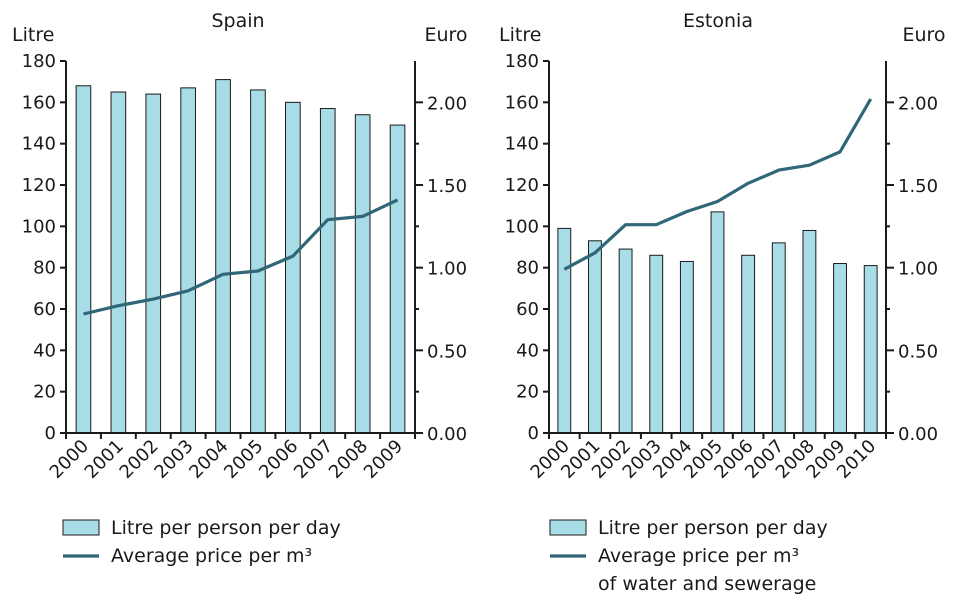  What do you see at coordinates (870, 349) in the screenshot?
I see `estonia-bar-2010` at bounding box center [870, 349].